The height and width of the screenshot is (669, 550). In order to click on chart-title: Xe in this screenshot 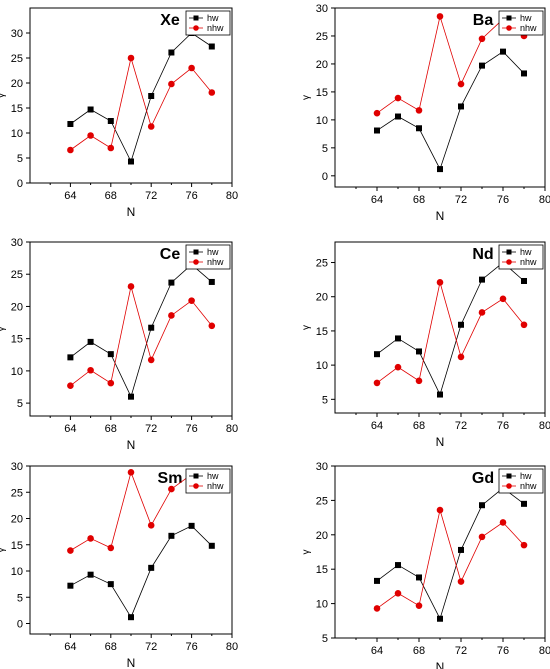, I will do `click(170, 20)`.